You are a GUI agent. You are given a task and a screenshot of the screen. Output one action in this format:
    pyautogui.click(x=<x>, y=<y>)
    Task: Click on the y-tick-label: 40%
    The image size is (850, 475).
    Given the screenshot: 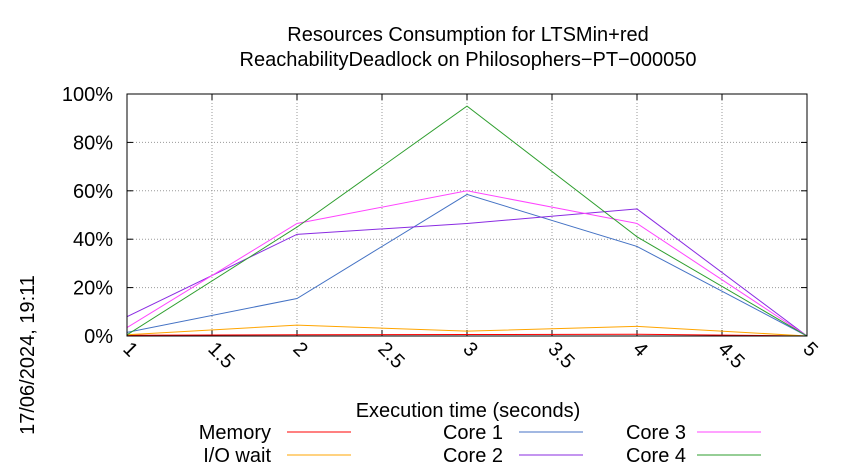 What is the action you would take?
    pyautogui.click(x=93, y=240)
    